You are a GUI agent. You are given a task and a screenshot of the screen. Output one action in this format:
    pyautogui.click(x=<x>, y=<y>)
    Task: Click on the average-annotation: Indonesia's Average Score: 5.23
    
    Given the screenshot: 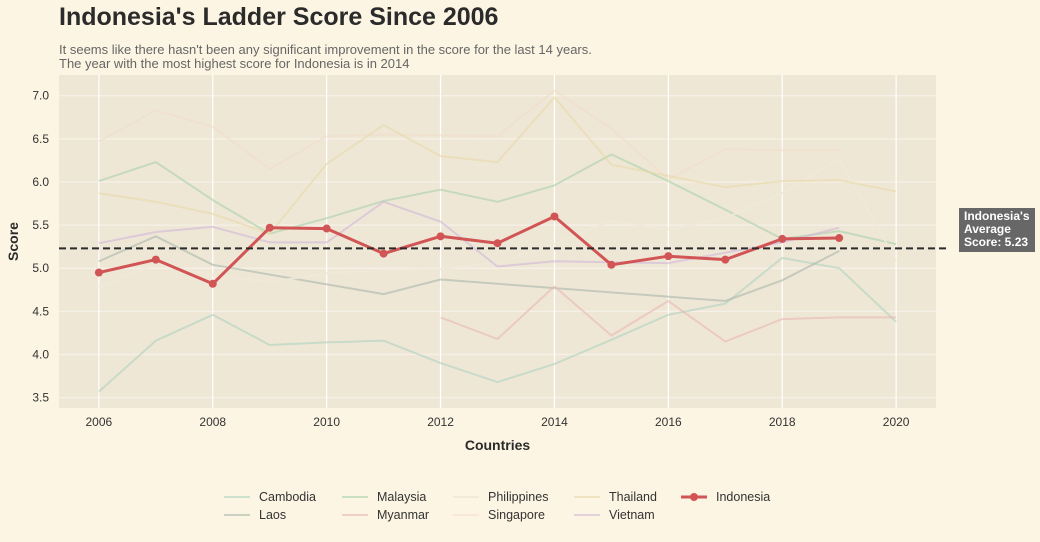 What is the action you would take?
    pyautogui.click(x=997, y=230)
    